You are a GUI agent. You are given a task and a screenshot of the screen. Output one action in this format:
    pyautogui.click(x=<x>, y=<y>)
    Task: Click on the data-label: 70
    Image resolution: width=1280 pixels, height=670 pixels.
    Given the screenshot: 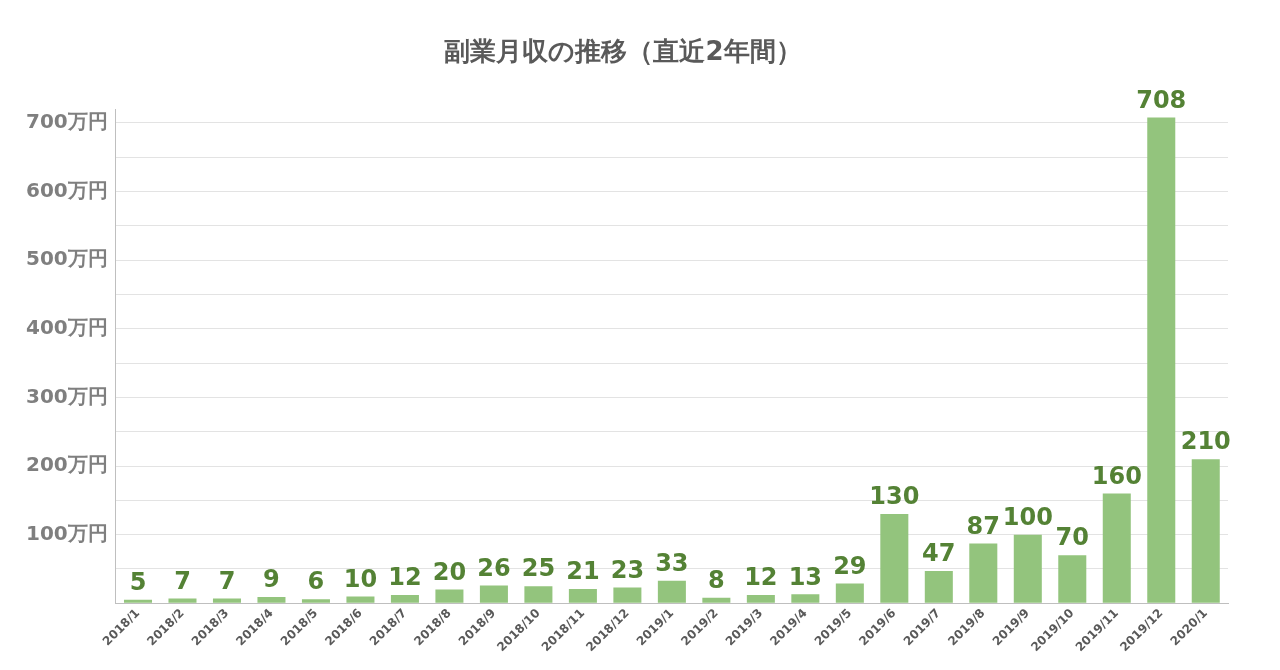 What is the action you would take?
    pyautogui.click(x=1072, y=537)
    